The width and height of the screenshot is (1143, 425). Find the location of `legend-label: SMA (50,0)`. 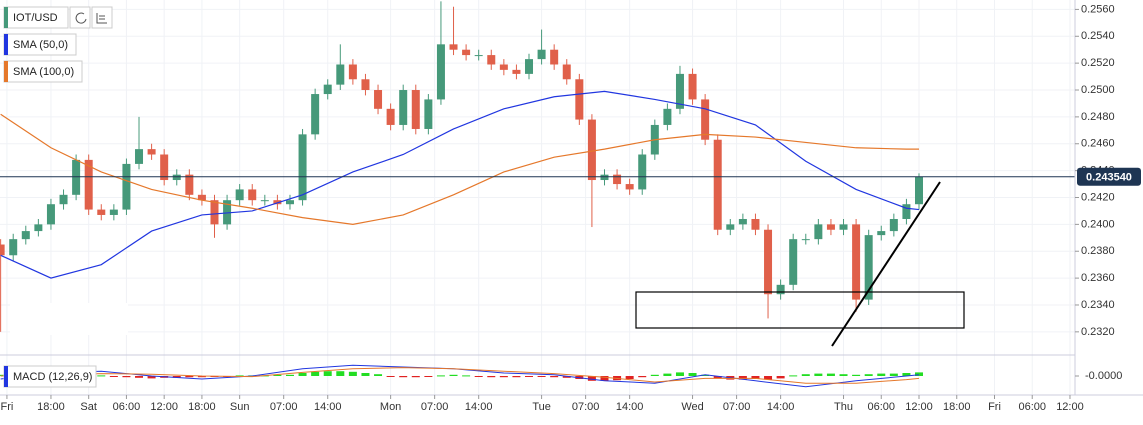

legend-label: SMA (50,0) is located at coordinates (40, 45).